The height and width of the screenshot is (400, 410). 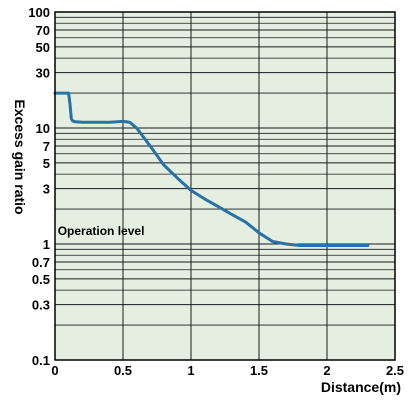 I want to click on y-tick-label: 3, so click(x=46, y=189).